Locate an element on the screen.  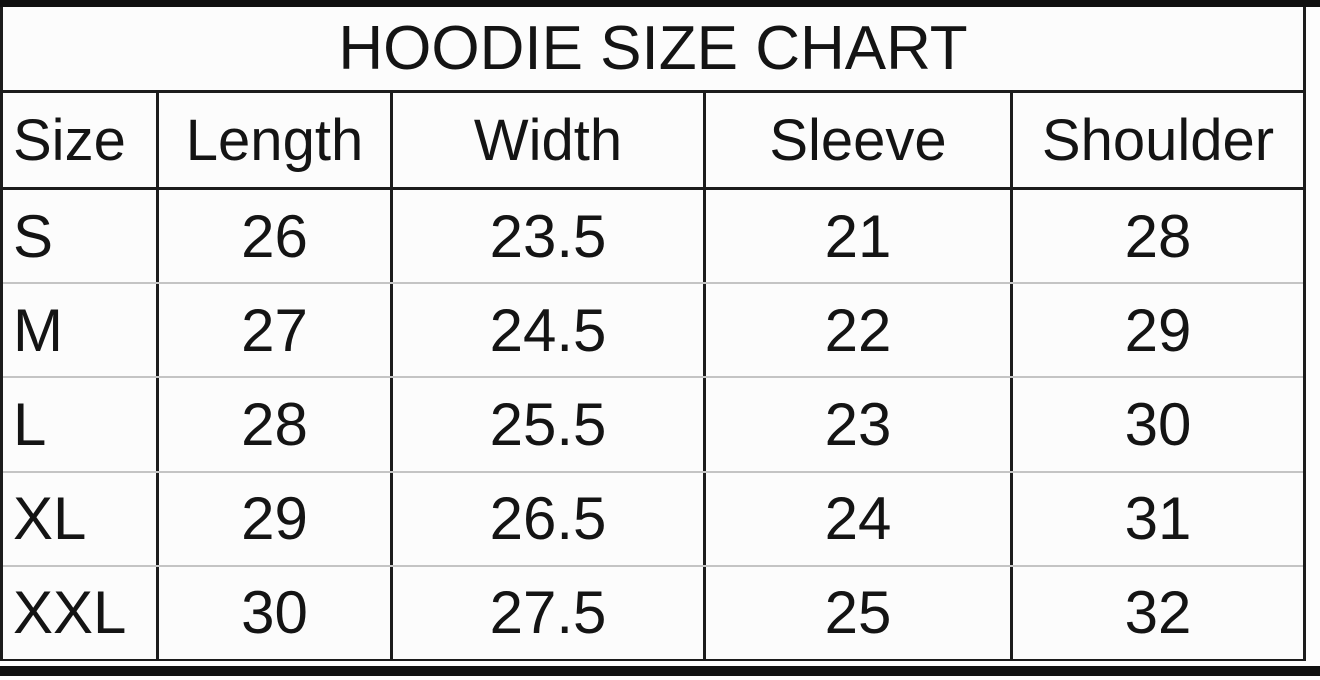
table-row-l: L 28 25.5 23 30 is located at coordinates (653, 425).